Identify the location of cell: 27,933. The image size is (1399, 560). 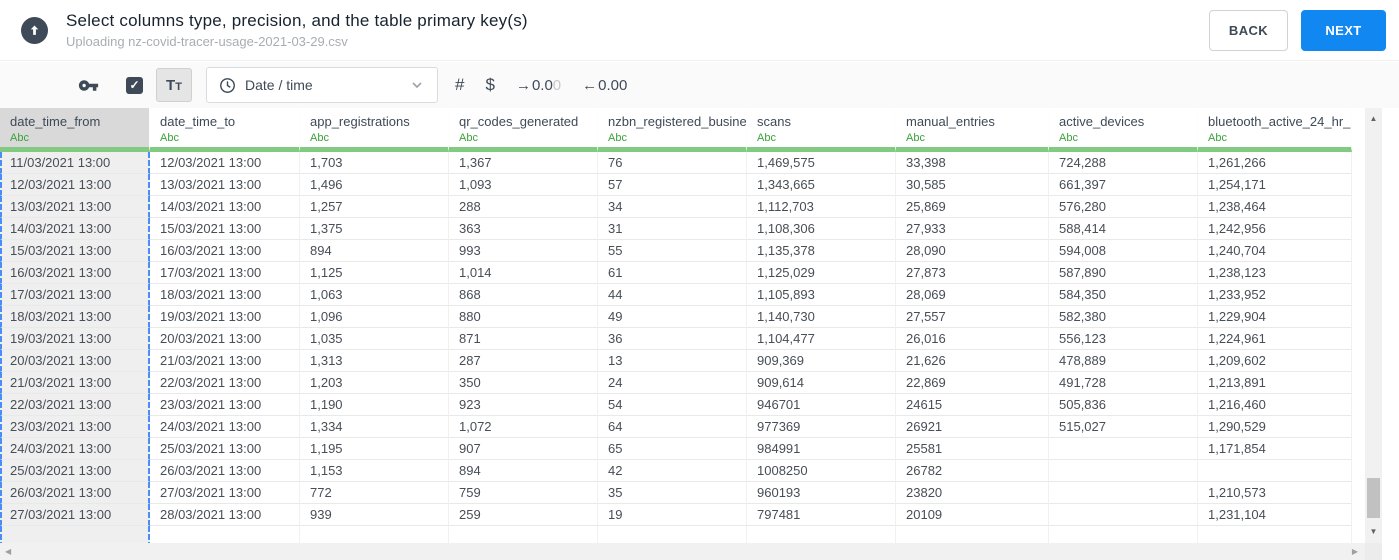
(972, 229).